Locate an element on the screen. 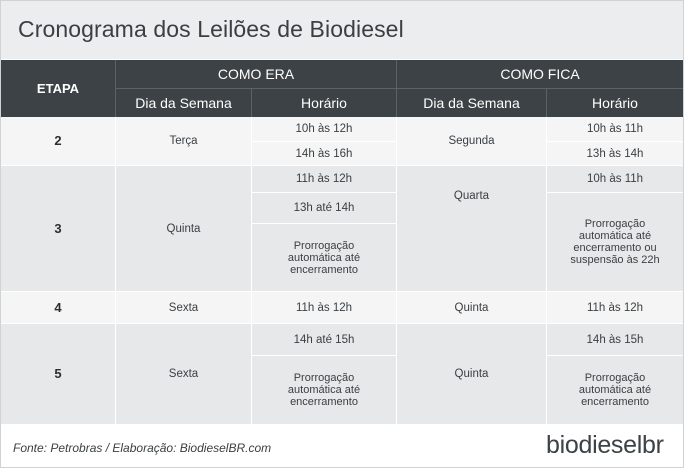  table-row is located at coordinates (342, 307).